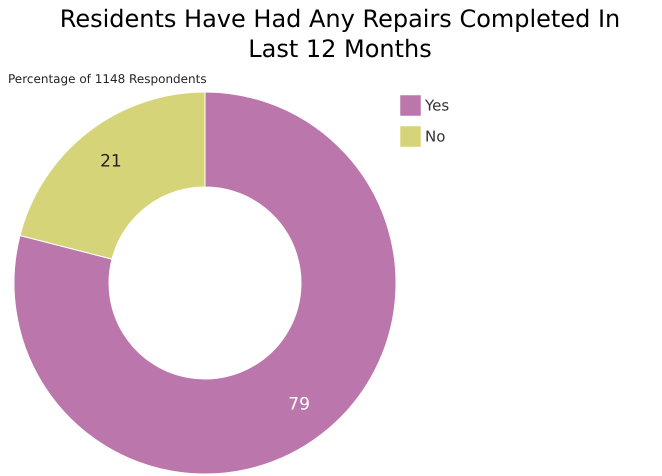  What do you see at coordinates (107, 79) in the screenshot?
I see `chart-subtitle: Percentage of 1148 Respondents` at bounding box center [107, 79].